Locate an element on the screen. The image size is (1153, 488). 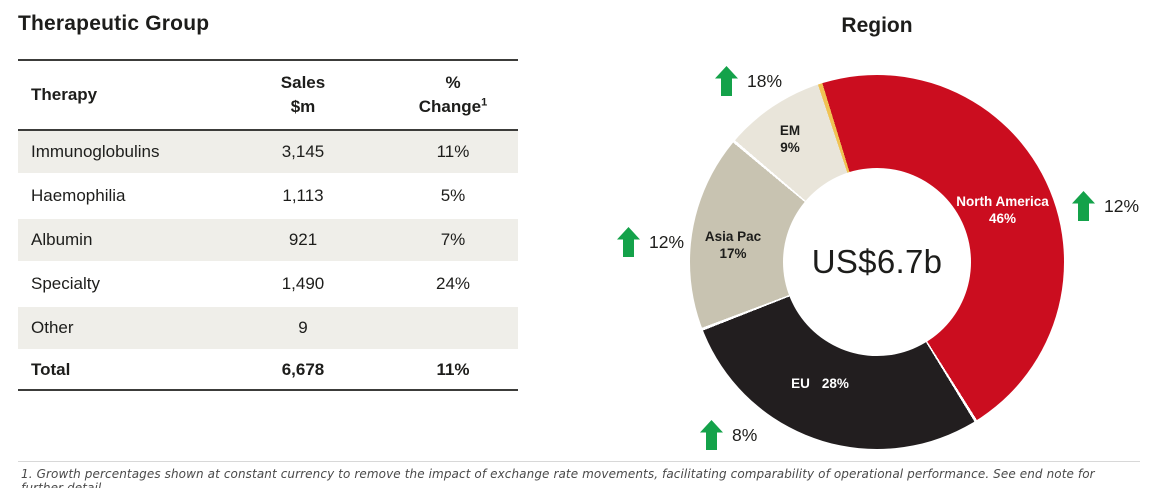
table-row: Immunoglobulins 3,145 11% is located at coordinates (268, 152).